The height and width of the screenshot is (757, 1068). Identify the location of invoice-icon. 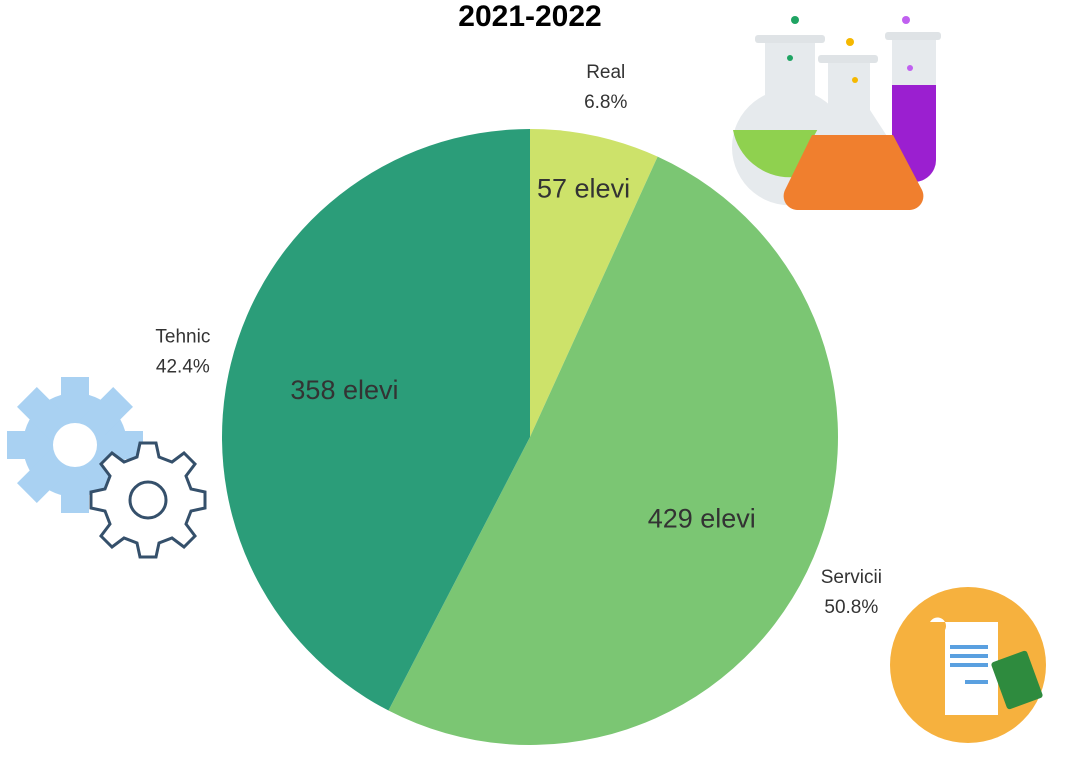
(968, 665).